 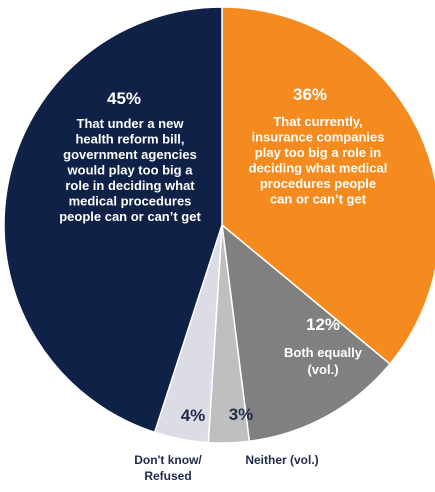 What do you see at coordinates (318, 137) in the screenshot?
I see `slice-description-line: insurance companies` at bounding box center [318, 137].